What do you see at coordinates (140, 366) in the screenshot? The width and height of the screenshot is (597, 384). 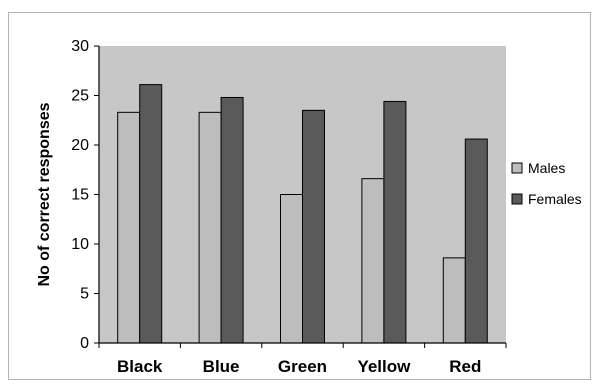 I see `category-label: Black` at bounding box center [140, 366].